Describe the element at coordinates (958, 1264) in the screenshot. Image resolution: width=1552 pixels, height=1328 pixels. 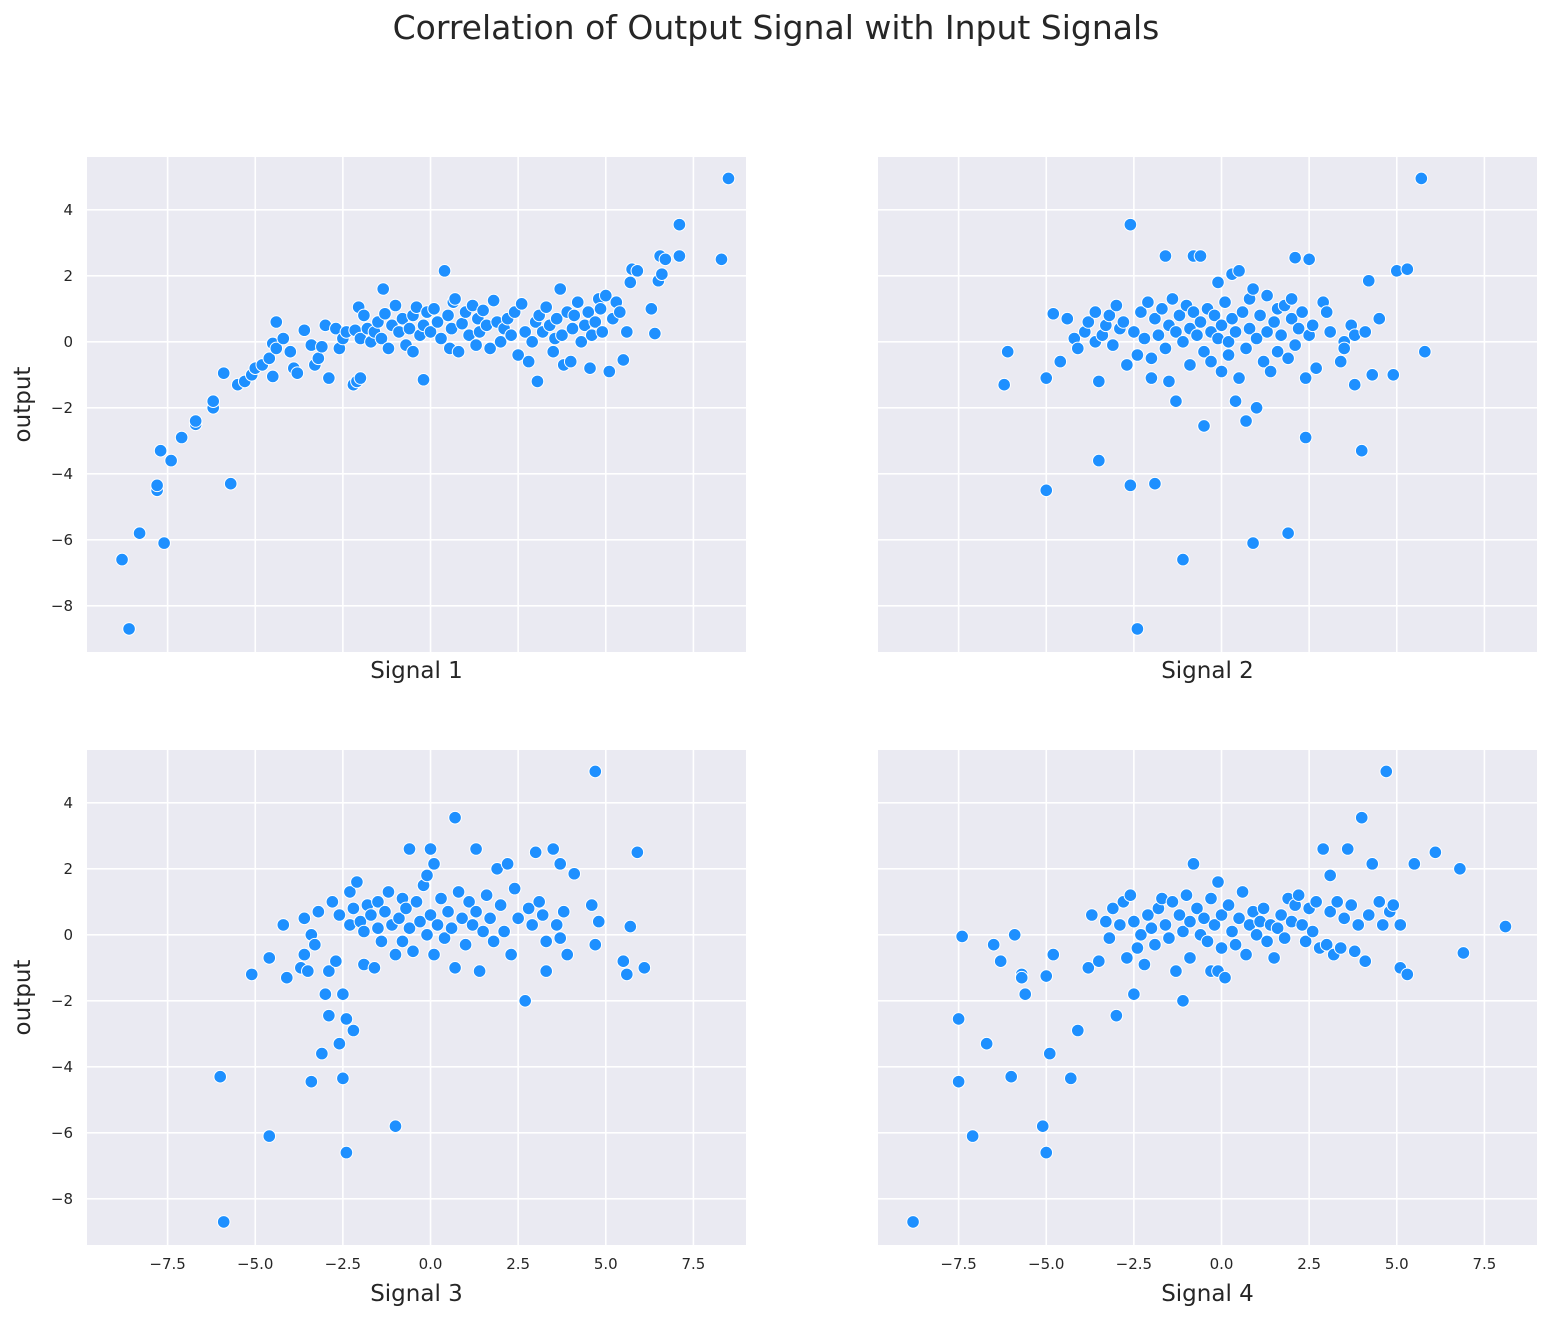
I see `x-tick-label: −7.5` at that location.